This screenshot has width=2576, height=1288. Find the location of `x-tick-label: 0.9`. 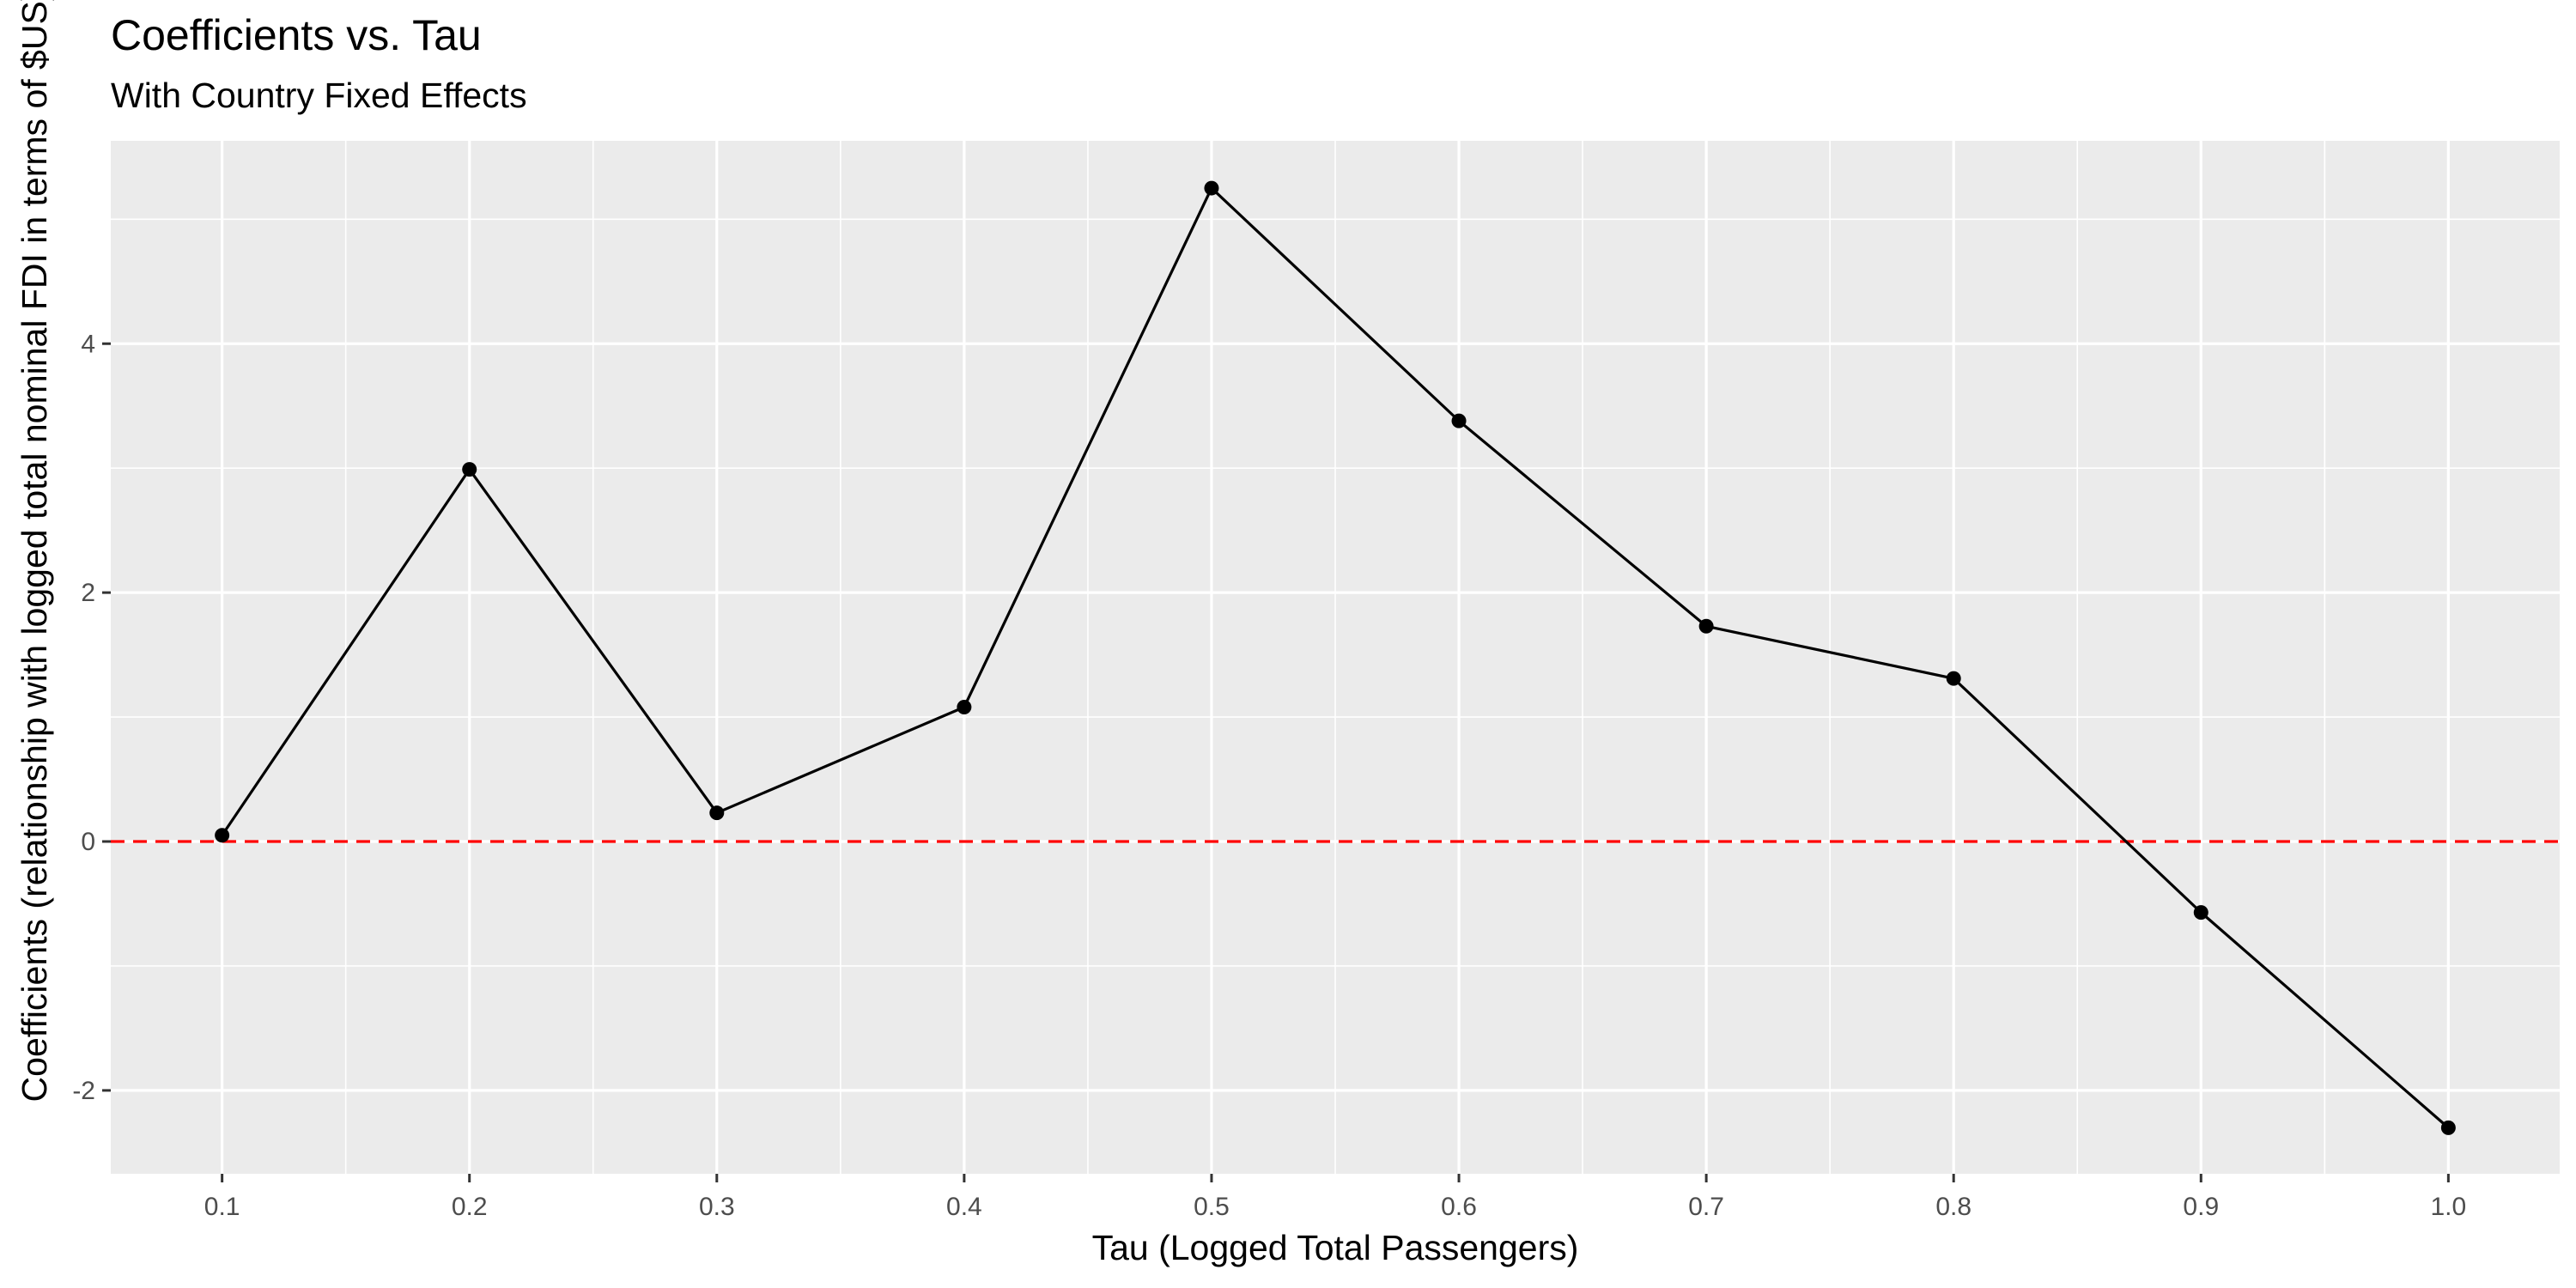

x-tick-label: 0.9 is located at coordinates (2201, 1207).